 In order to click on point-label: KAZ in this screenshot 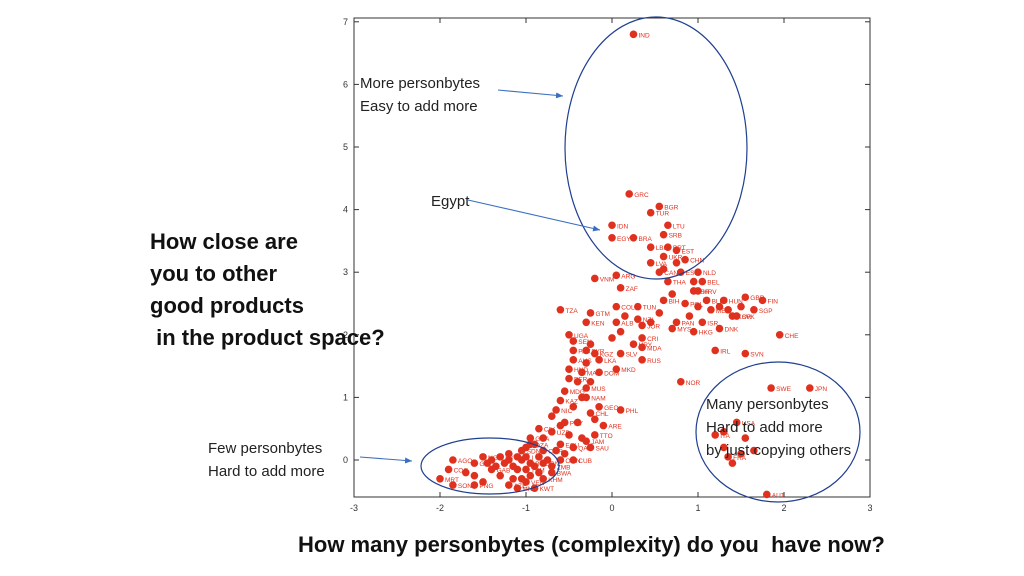, I will do `click(571, 402)`.